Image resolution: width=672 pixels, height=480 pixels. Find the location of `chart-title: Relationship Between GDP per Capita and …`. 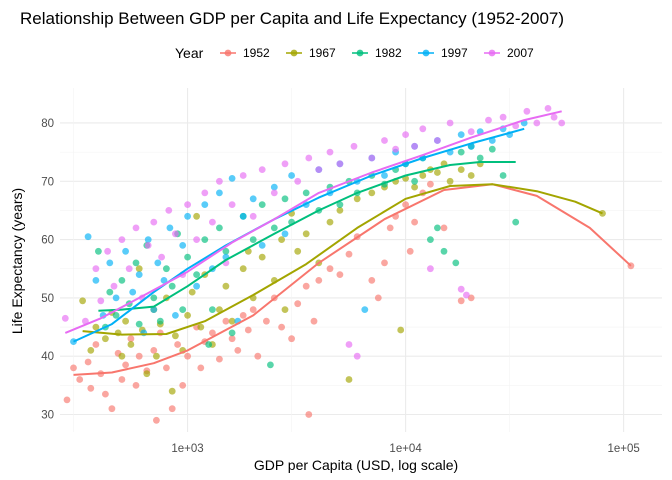

chart-title: Relationship Between GDP per Capita and … is located at coordinates (292, 18).